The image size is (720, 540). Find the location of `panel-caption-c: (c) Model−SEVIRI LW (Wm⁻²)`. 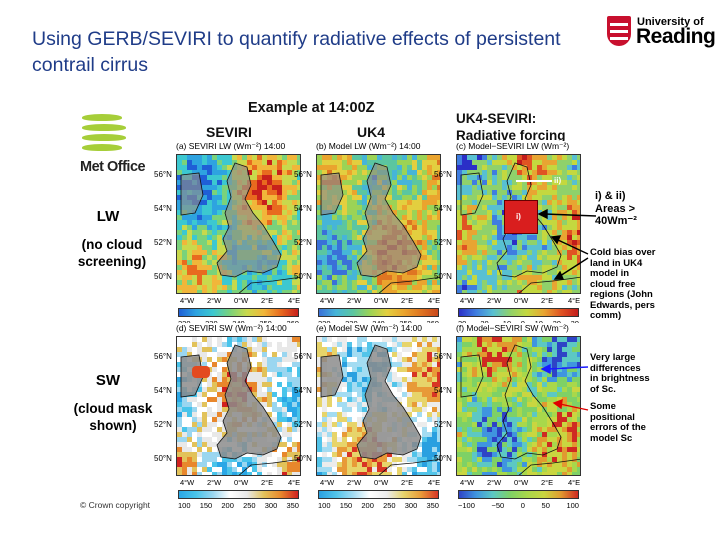

panel-caption-c: (c) Model−SEVIRI LW (Wm⁻²) is located at coordinates (518, 146).